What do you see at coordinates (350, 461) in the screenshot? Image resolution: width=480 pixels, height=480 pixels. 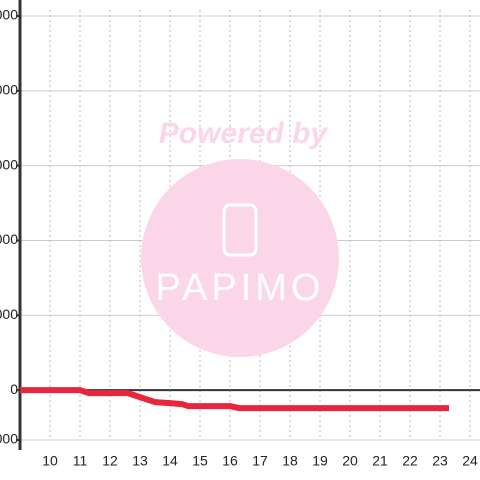 I see `x-tick-label: 20` at bounding box center [350, 461].